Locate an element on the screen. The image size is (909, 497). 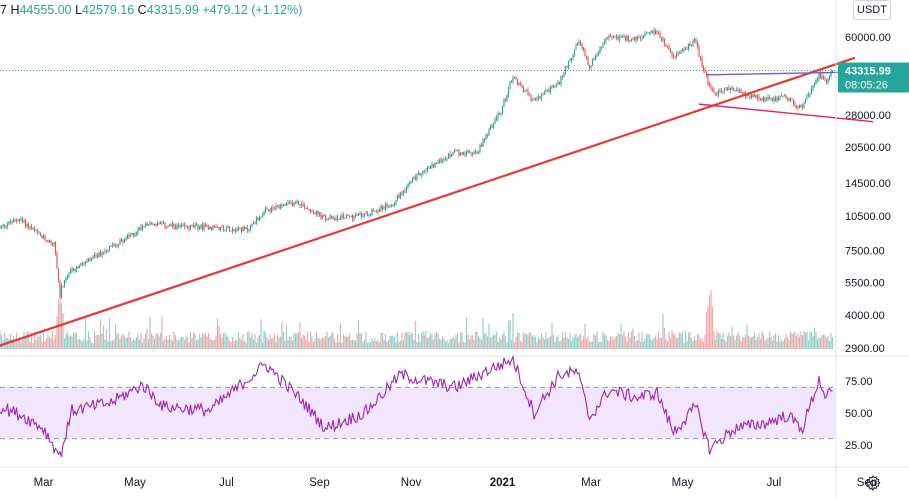
last-price-badge is located at coordinates (873, 77).